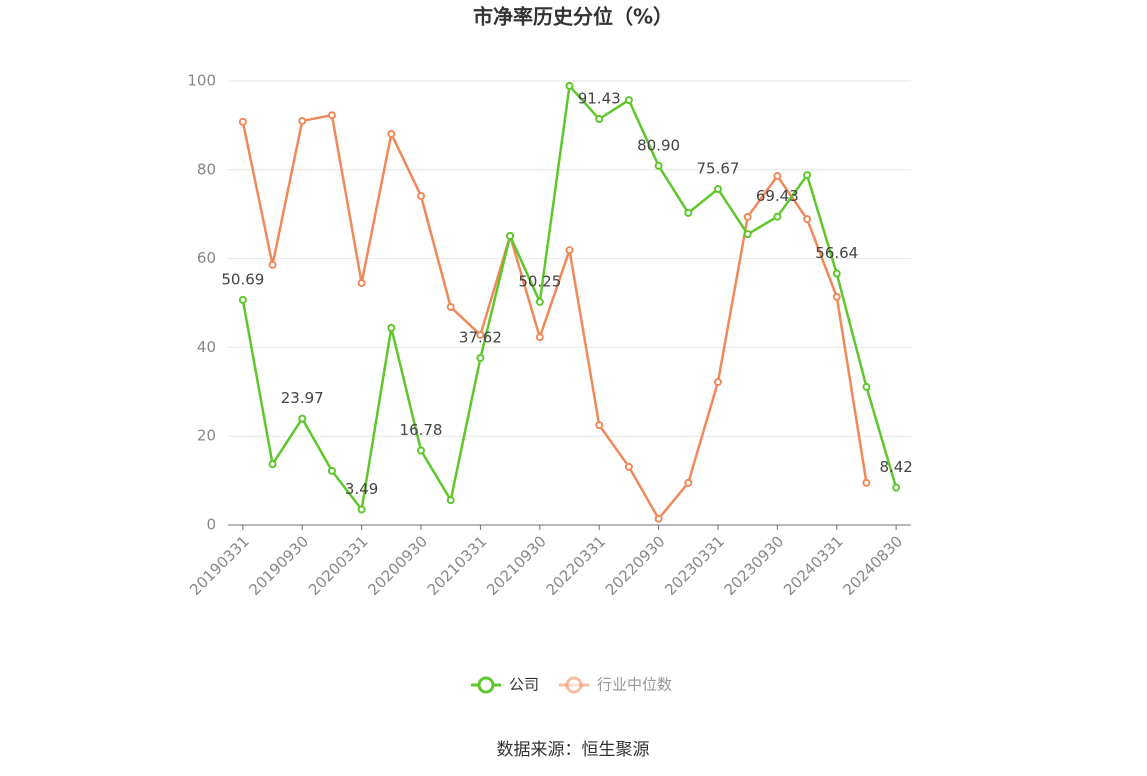 The height and width of the screenshot is (776, 1147). What do you see at coordinates (836, 253) in the screenshot?
I see `data-label: 56.64` at bounding box center [836, 253].